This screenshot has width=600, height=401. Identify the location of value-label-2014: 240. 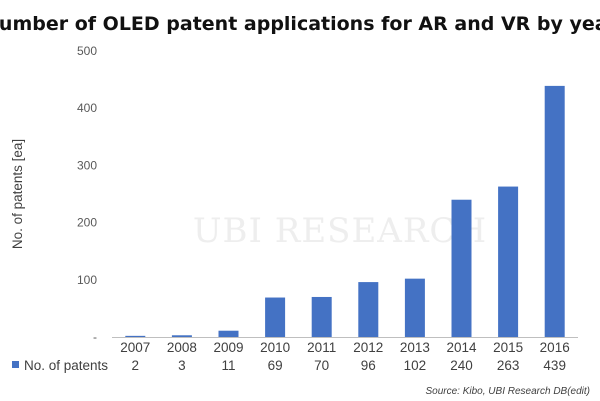
(461, 365).